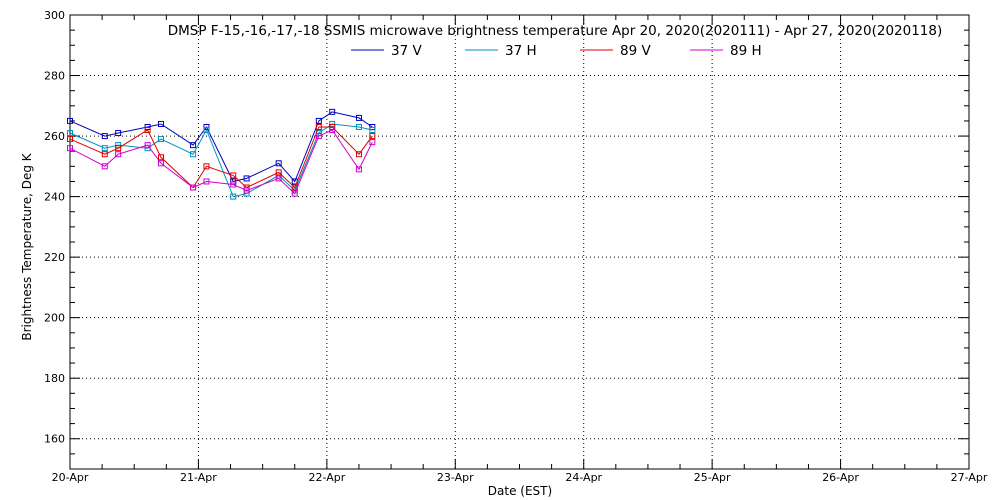 The width and height of the screenshot is (1000, 500). What do you see at coordinates (455, 477) in the screenshot?
I see `x-tick-label: 23-Apr` at bounding box center [455, 477].